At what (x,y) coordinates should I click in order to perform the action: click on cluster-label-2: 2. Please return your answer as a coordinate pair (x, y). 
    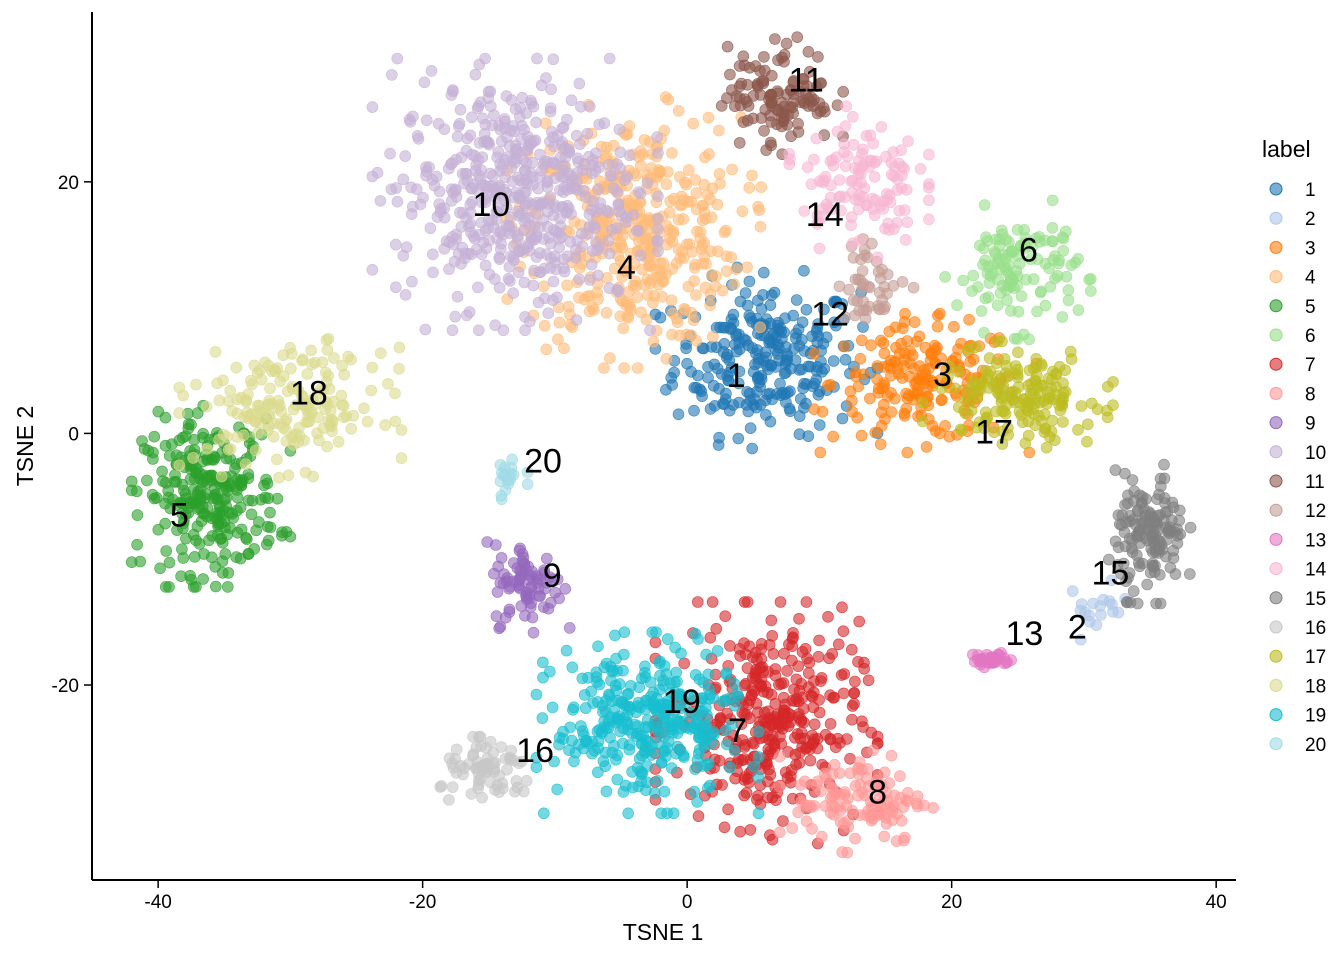
    Looking at the image, I should click on (1077, 628).